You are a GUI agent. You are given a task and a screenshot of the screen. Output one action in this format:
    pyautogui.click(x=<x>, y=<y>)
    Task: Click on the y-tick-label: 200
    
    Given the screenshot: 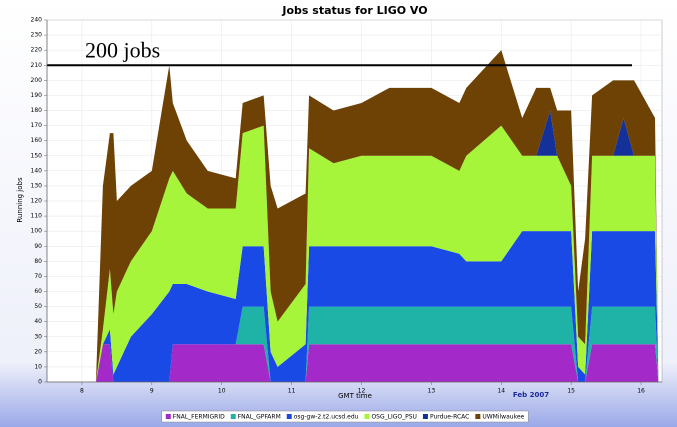 What is the action you would take?
    pyautogui.click(x=37, y=80)
    